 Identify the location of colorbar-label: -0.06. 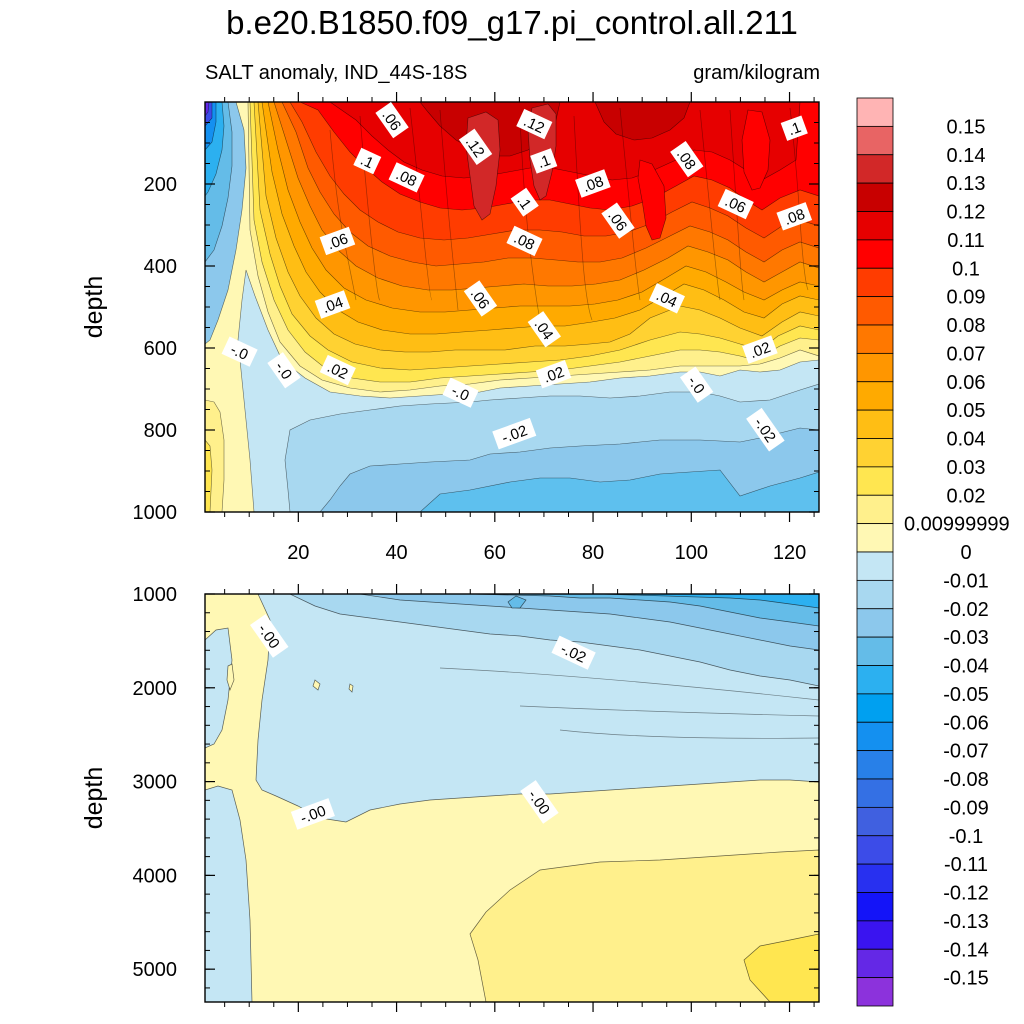
(966, 723).